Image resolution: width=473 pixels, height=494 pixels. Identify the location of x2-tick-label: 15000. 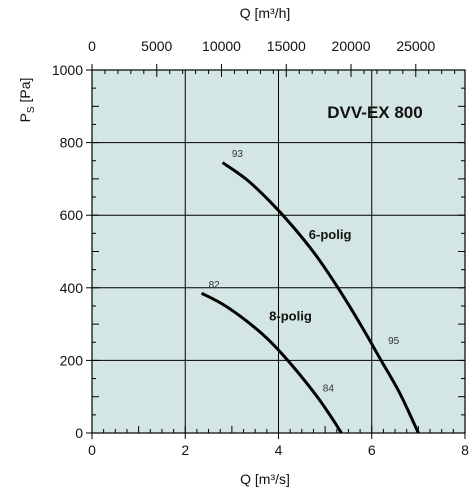
(286, 46).